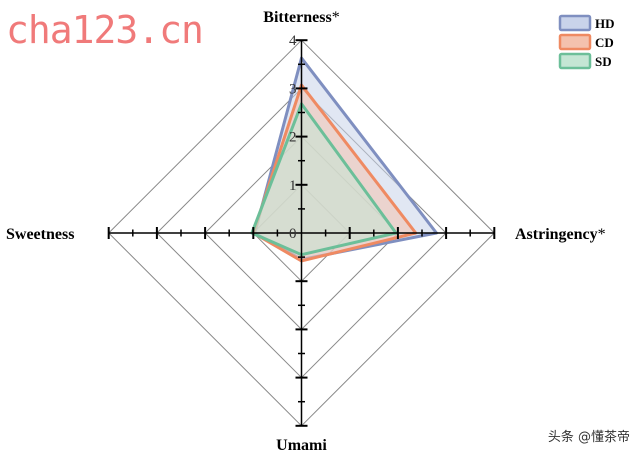 The width and height of the screenshot is (640, 461). Describe the element at coordinates (293, 89) in the screenshot. I see `tick-label: 3` at that location.